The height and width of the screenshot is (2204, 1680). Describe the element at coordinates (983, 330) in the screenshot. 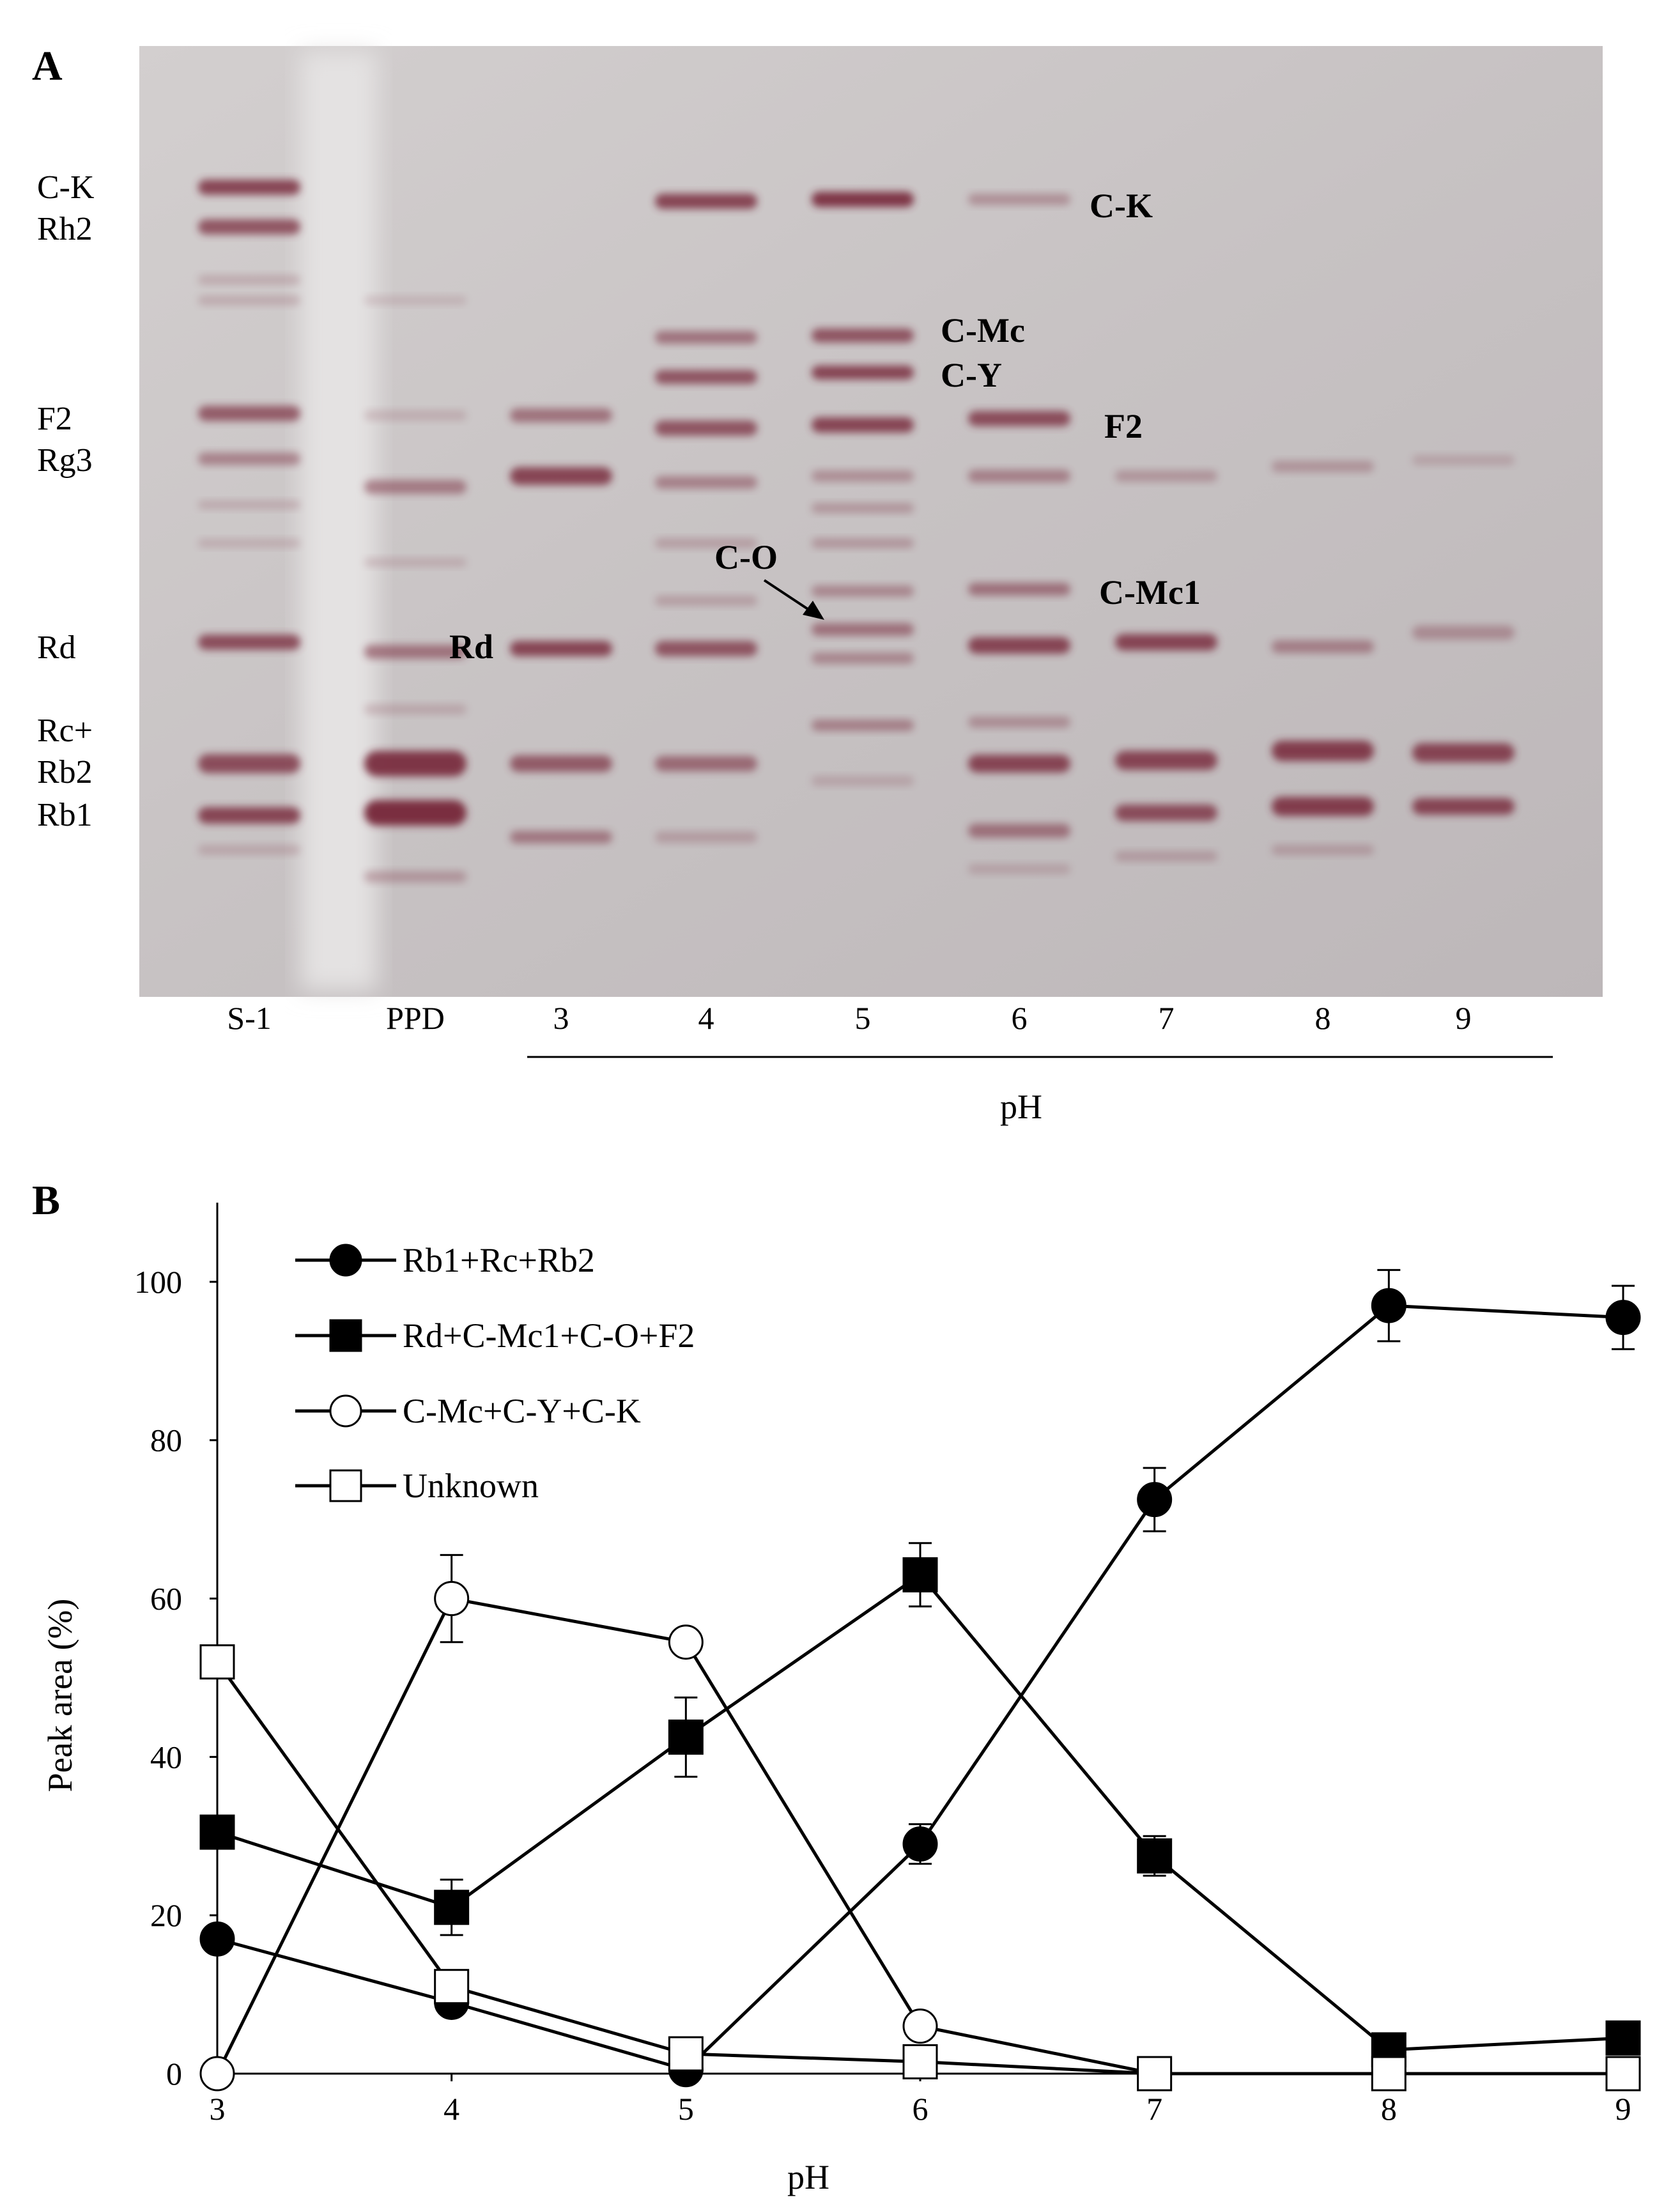

I see `annot-cmc: C-Mc` at that location.